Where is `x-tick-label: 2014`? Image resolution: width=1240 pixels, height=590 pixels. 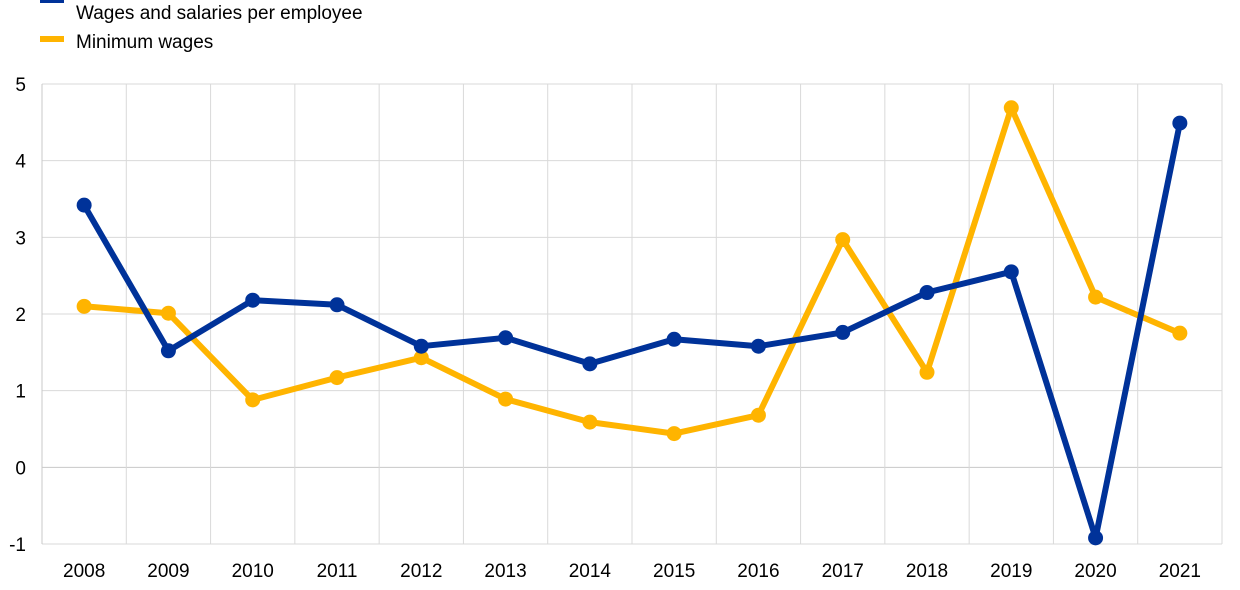 x-tick-label: 2014 is located at coordinates (590, 571).